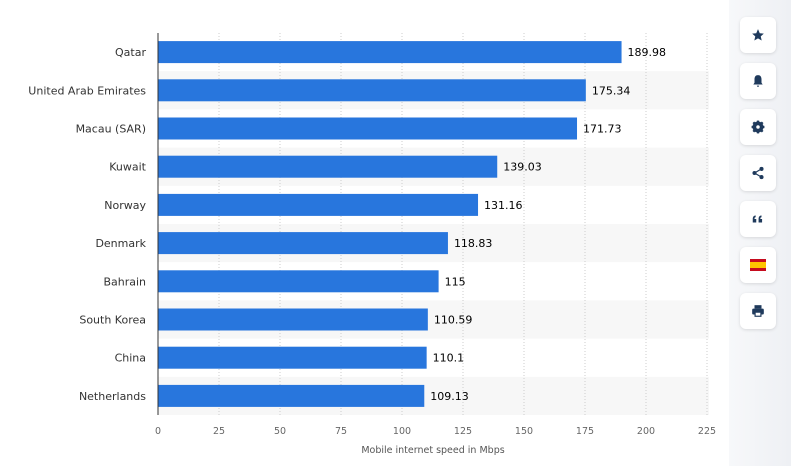 The width and height of the screenshot is (791, 466). What do you see at coordinates (87, 90) in the screenshot?
I see `category-label: United Arab Emirates` at bounding box center [87, 90].